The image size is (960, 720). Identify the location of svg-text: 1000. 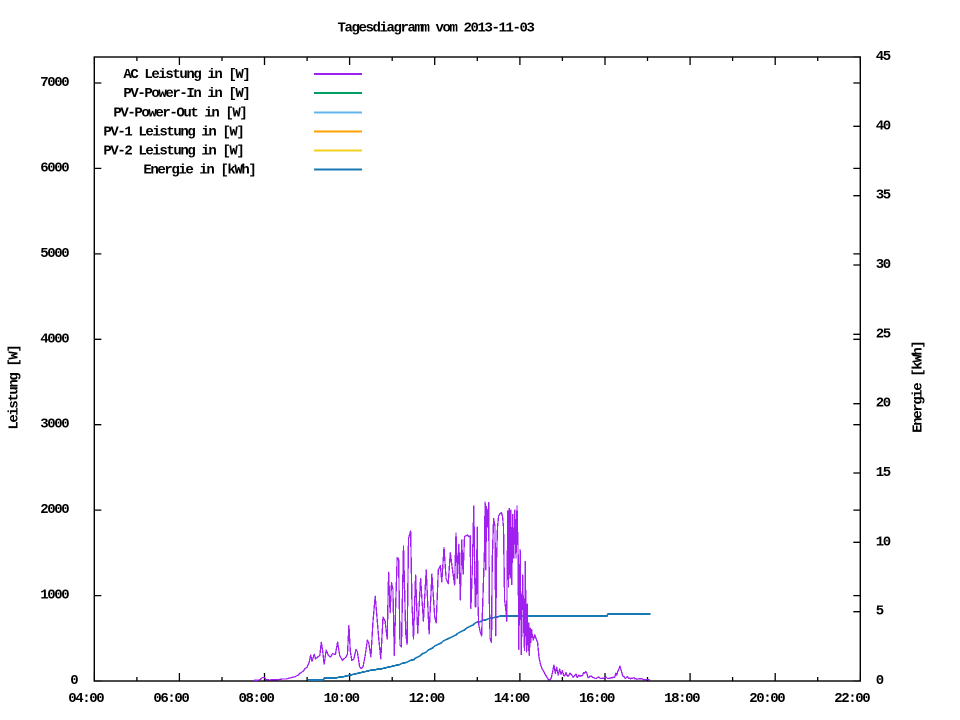
(54, 596).